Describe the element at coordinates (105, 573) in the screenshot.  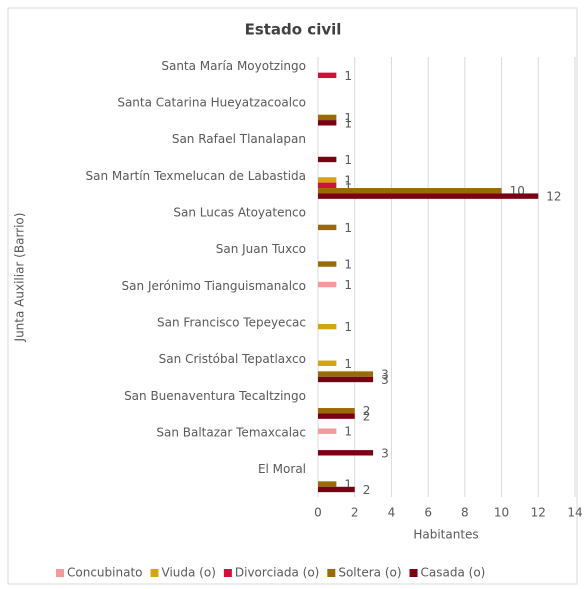
I see `legend-label: Concubinato` at that location.